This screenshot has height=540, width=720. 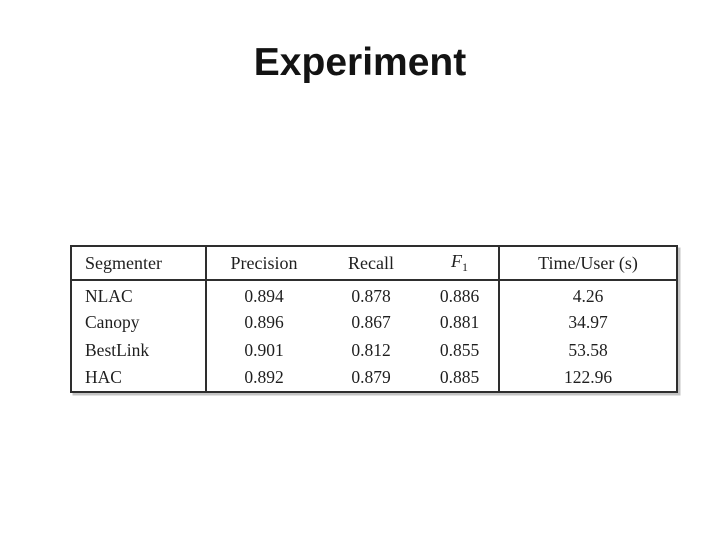 I want to click on cell-segmenter: BestLink, so click(x=139, y=350).